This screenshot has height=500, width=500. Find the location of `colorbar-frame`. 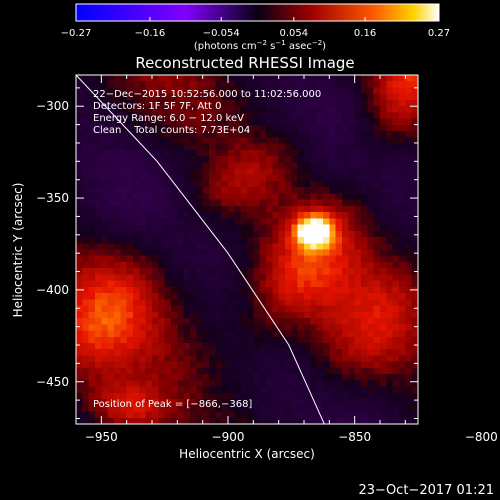

colorbar-frame is located at coordinates (257, 12).